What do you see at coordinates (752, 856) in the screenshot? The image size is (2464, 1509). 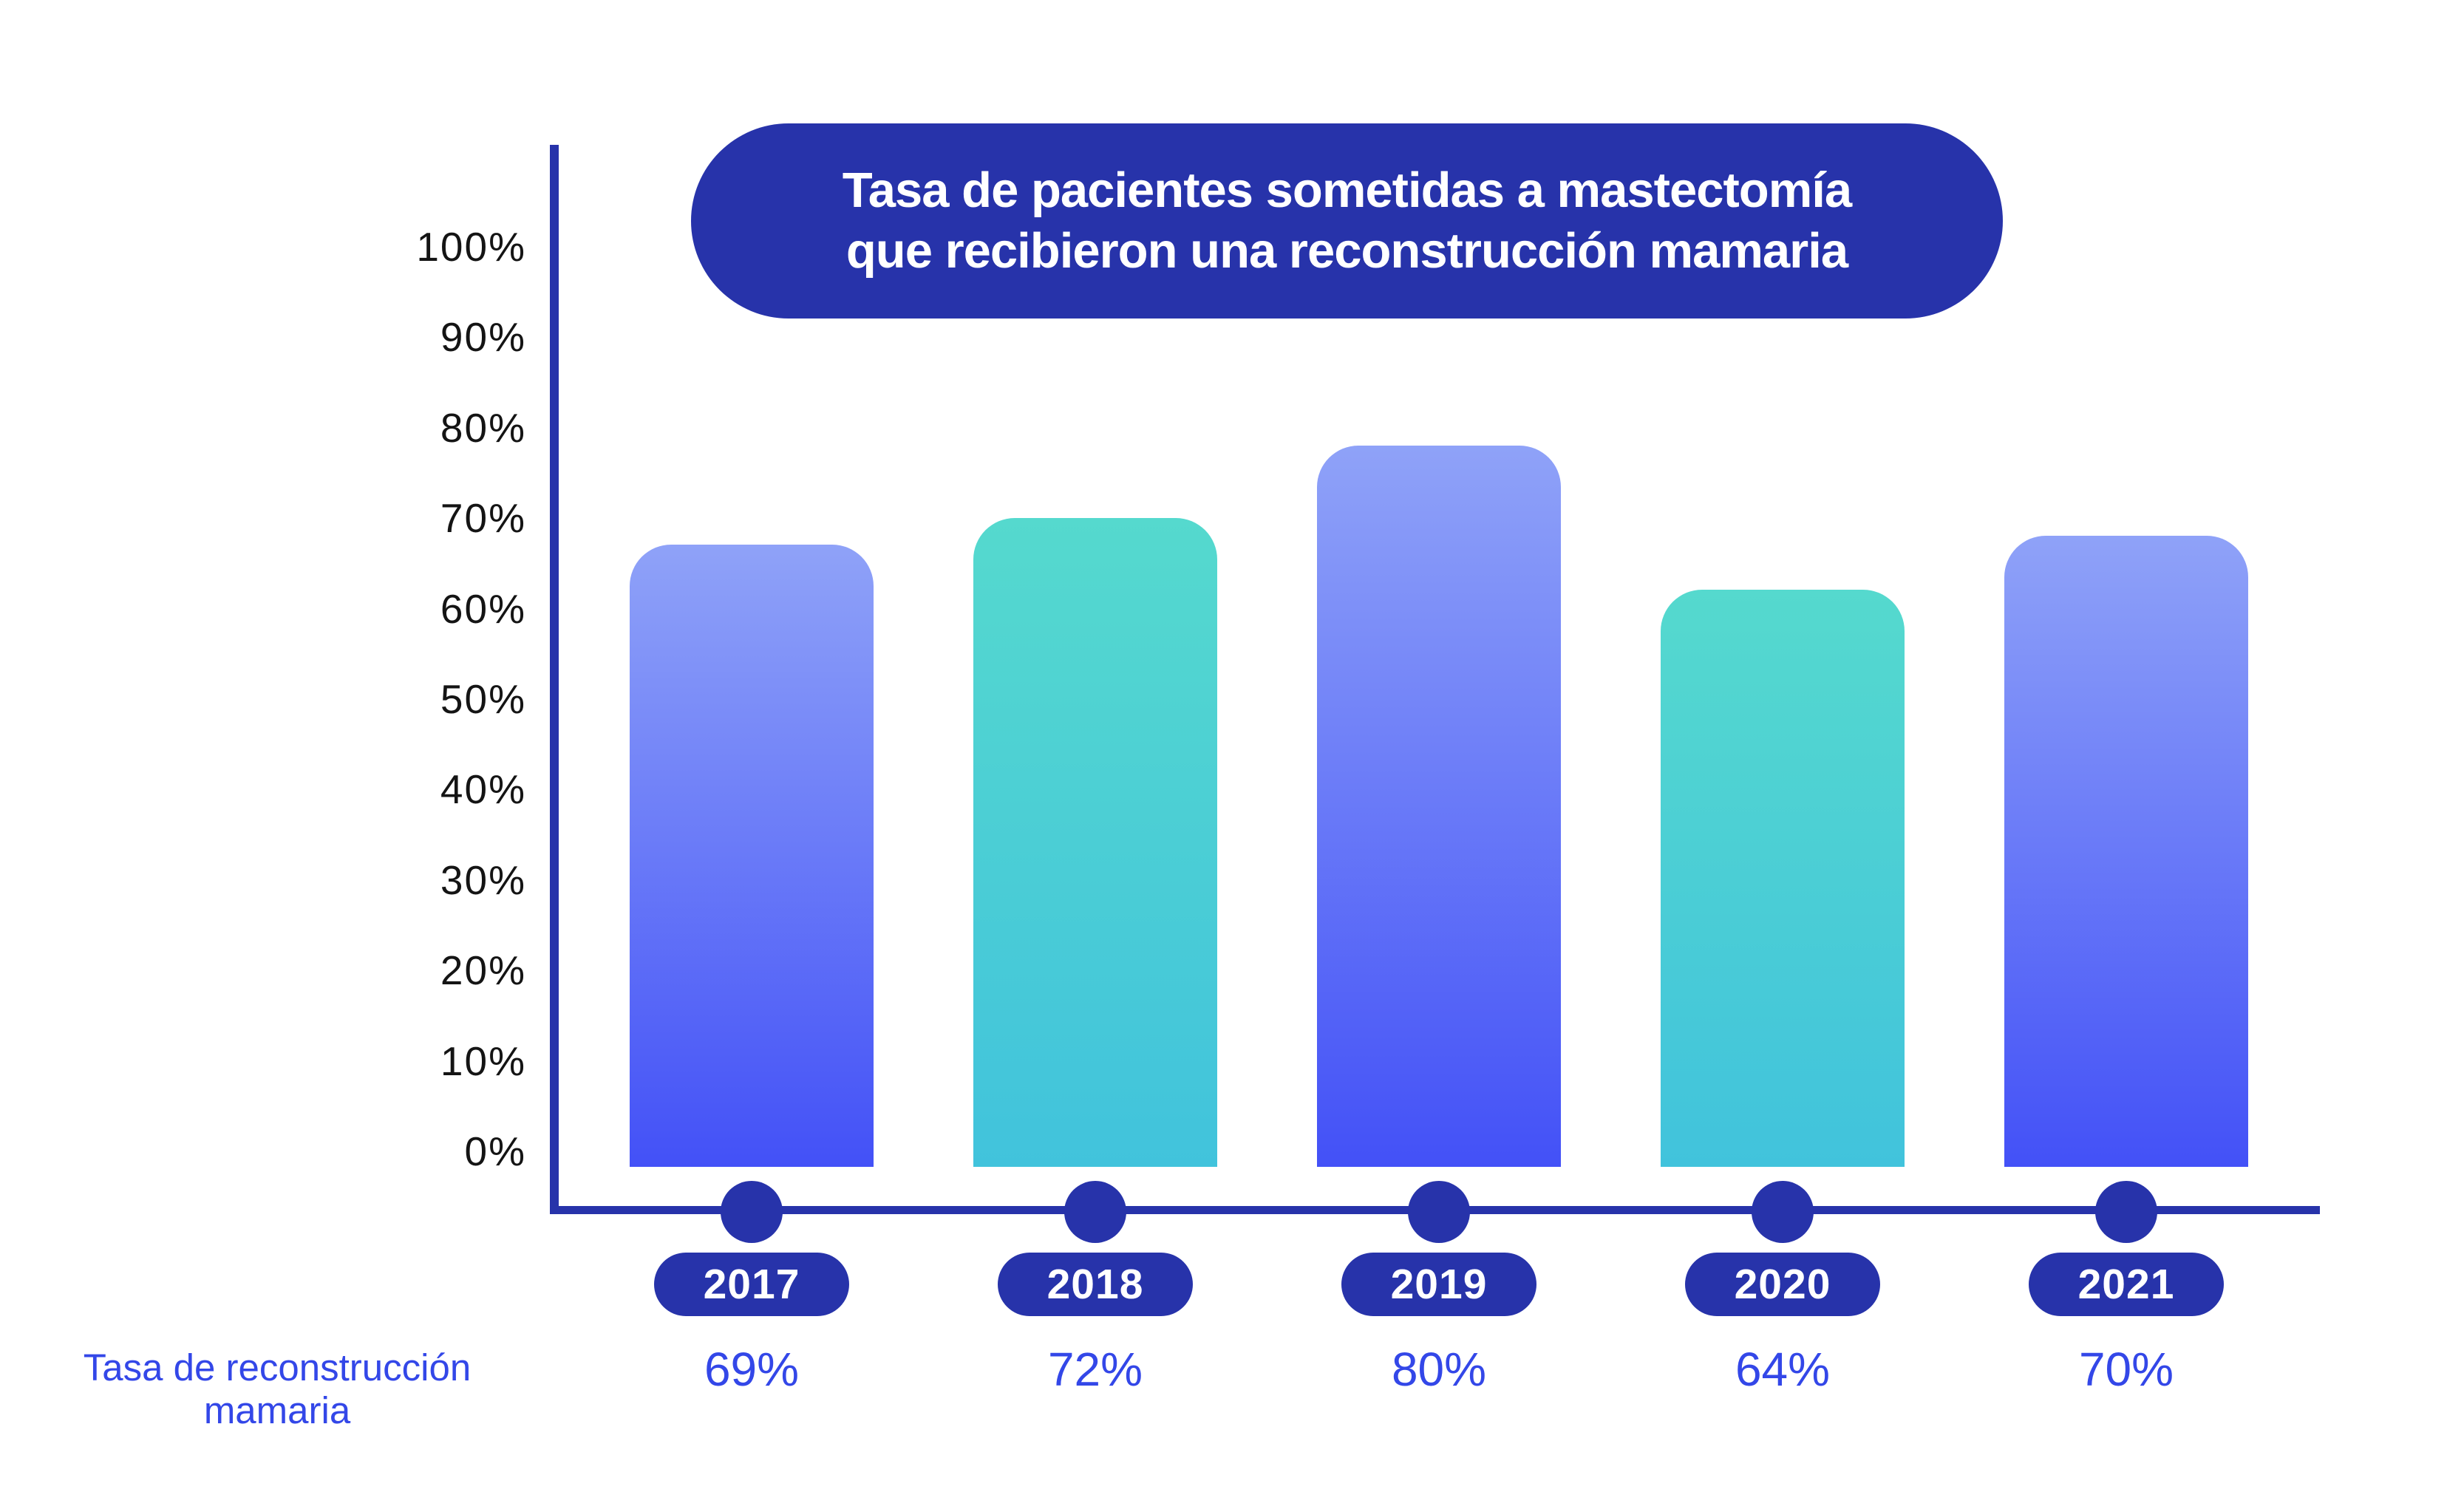 I see `bar-2017` at bounding box center [752, 856].